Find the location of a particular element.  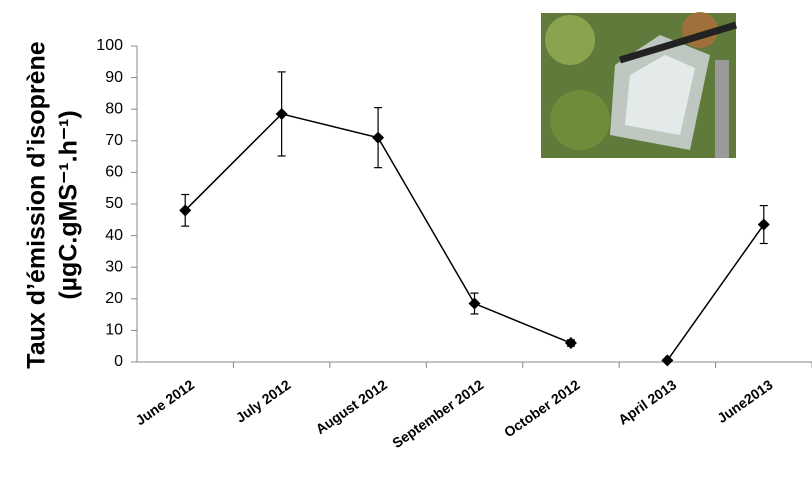

y-axis-title: Taux d’émission d’isoprène is located at coordinates (37, 204).